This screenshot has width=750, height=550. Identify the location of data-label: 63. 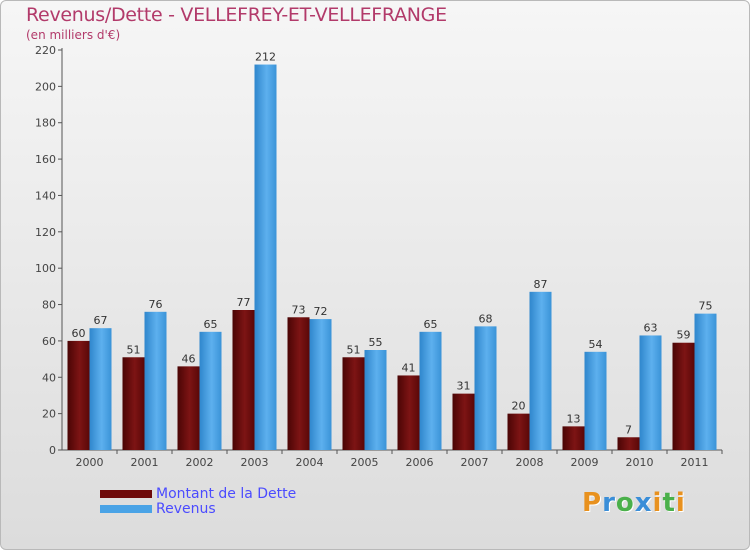
(651, 327).